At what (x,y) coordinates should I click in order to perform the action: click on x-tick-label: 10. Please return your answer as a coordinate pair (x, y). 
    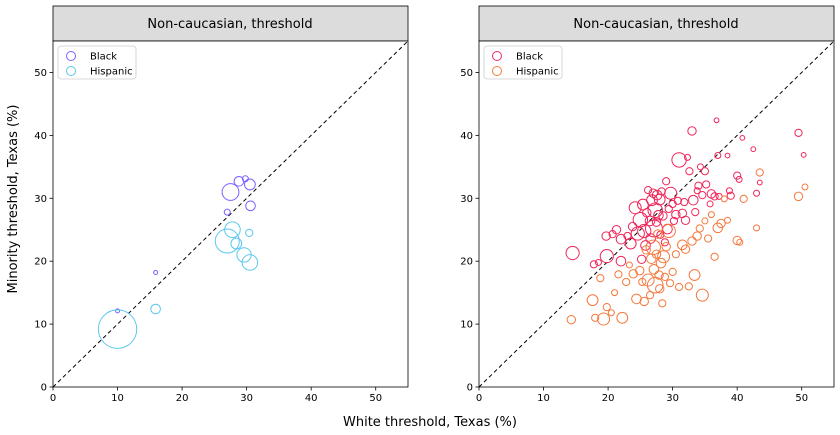
    Looking at the image, I should click on (117, 398).